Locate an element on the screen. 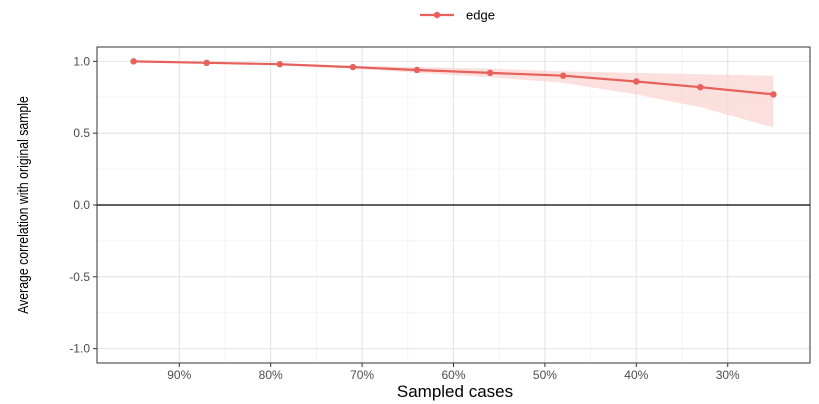 This screenshot has width=819, height=404. y-tick-label: -0.5 is located at coordinates (79, 277).